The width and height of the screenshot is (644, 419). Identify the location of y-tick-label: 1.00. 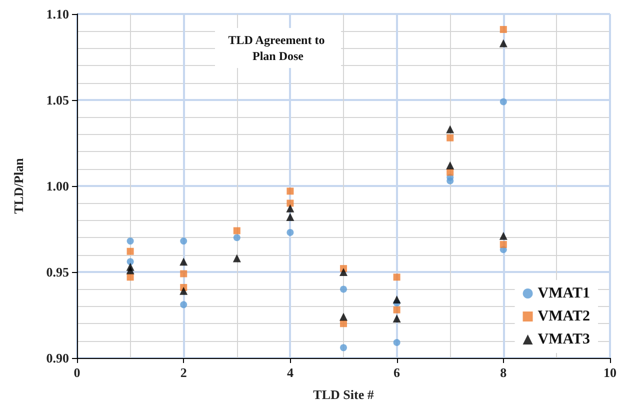
(57, 186).